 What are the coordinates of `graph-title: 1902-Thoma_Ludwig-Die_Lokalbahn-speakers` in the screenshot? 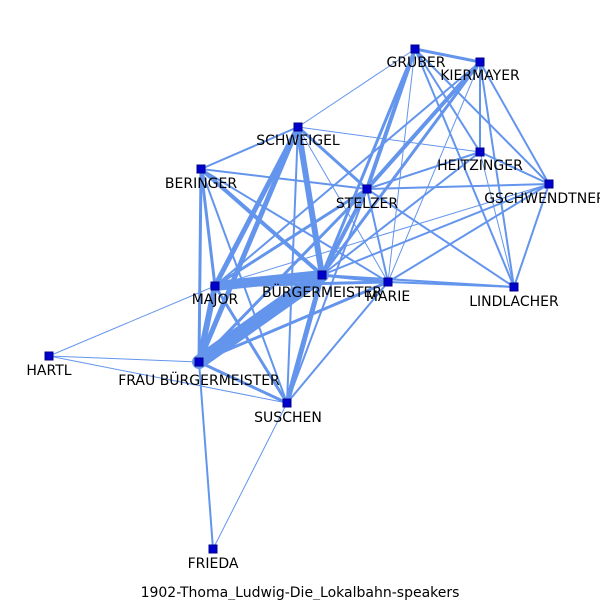 It's located at (300, 592).